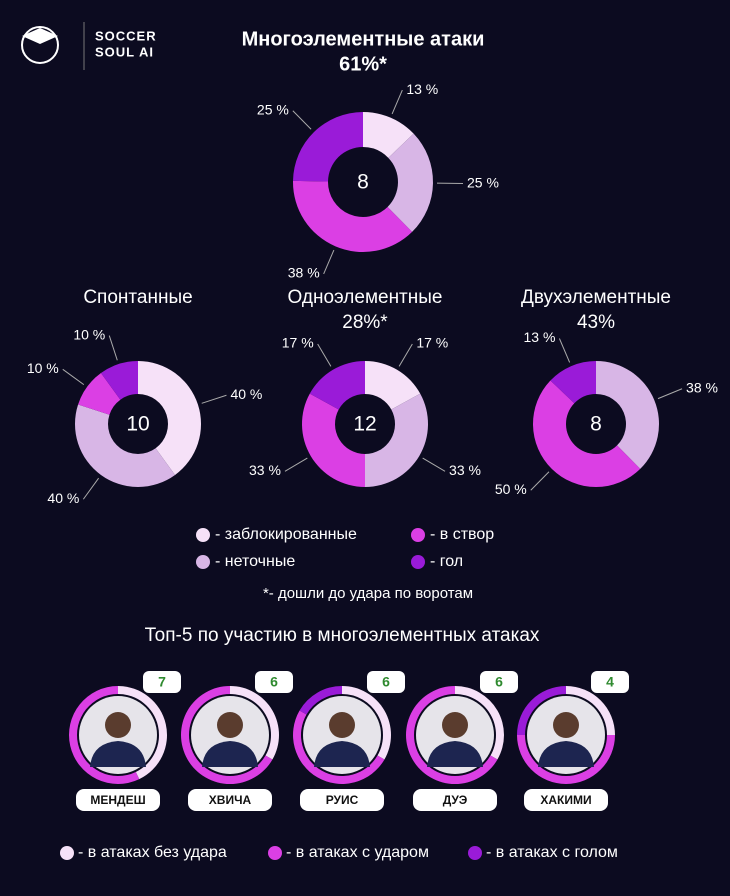 Image resolution: width=730 pixels, height=896 pixels. What do you see at coordinates (446, 561) in the screenshot?
I see `legend-label: - гол` at bounding box center [446, 561].